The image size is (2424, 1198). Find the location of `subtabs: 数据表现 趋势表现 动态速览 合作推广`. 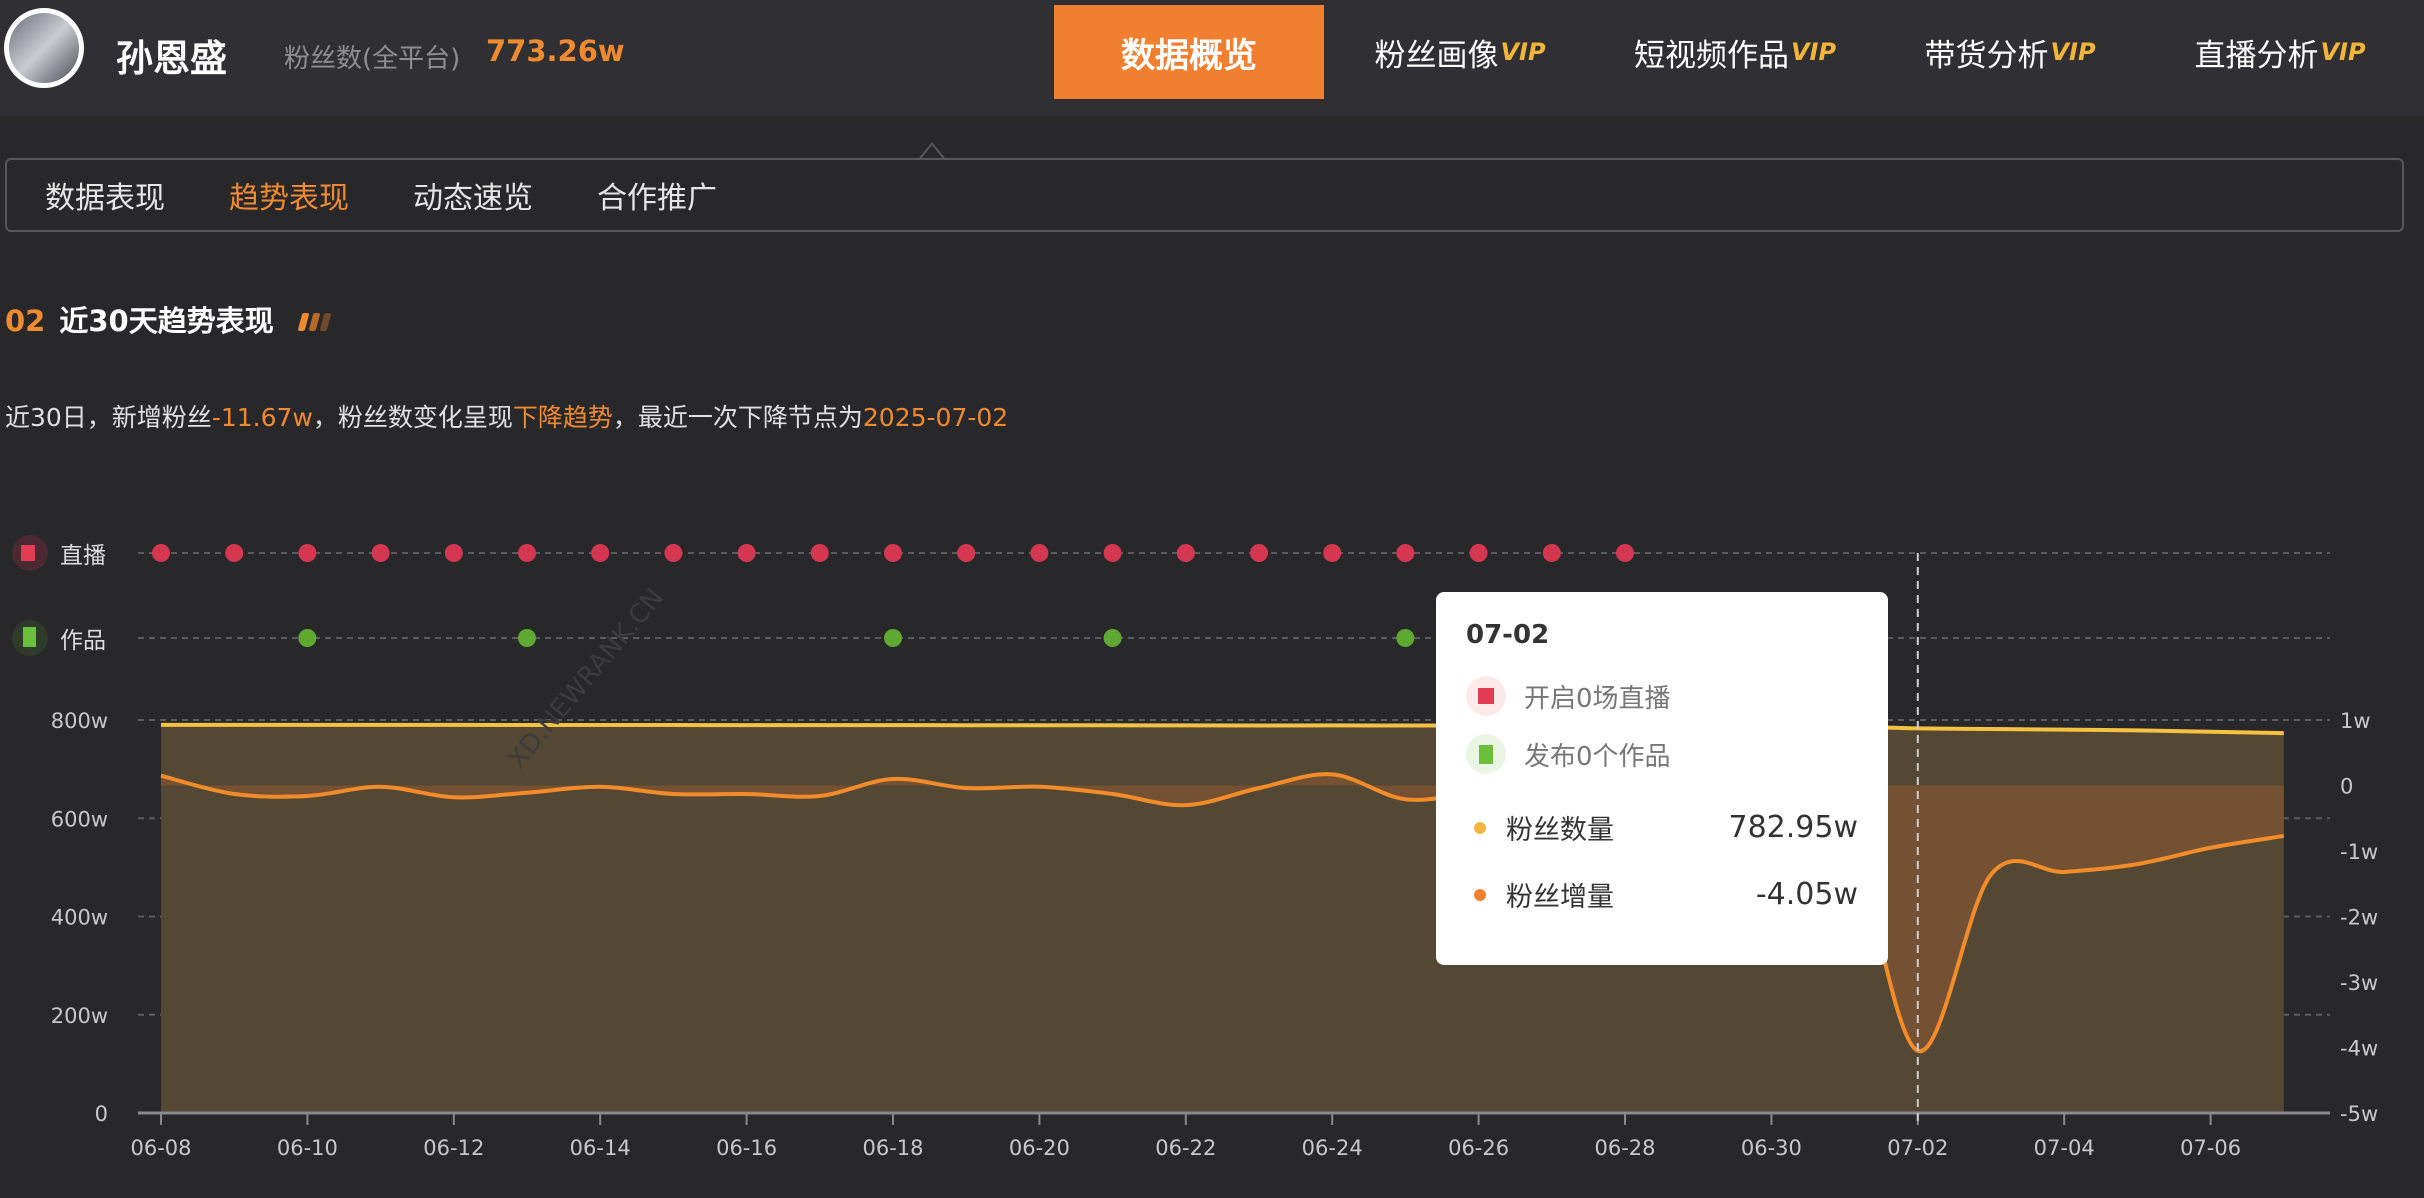

subtabs: 数据表现 趋势表现 动态速览 合作推广 is located at coordinates (1204, 195).